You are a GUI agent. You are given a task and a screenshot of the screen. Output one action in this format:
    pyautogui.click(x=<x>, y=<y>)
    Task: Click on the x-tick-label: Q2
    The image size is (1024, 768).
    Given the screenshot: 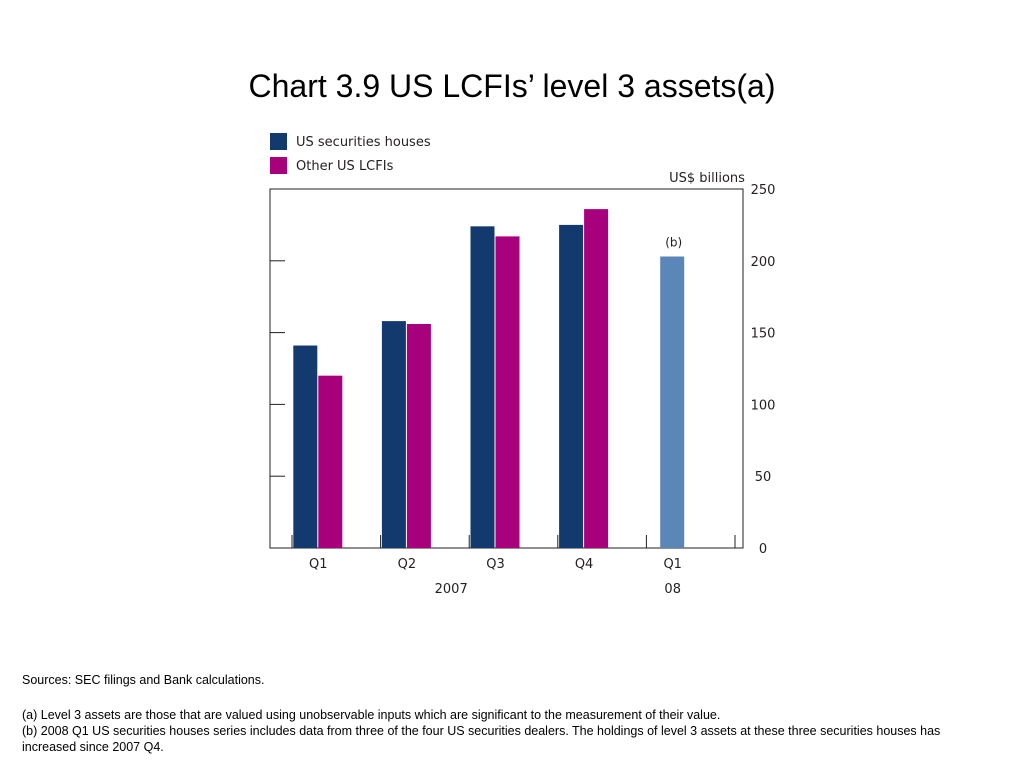 What is the action you would take?
    pyautogui.click(x=407, y=564)
    